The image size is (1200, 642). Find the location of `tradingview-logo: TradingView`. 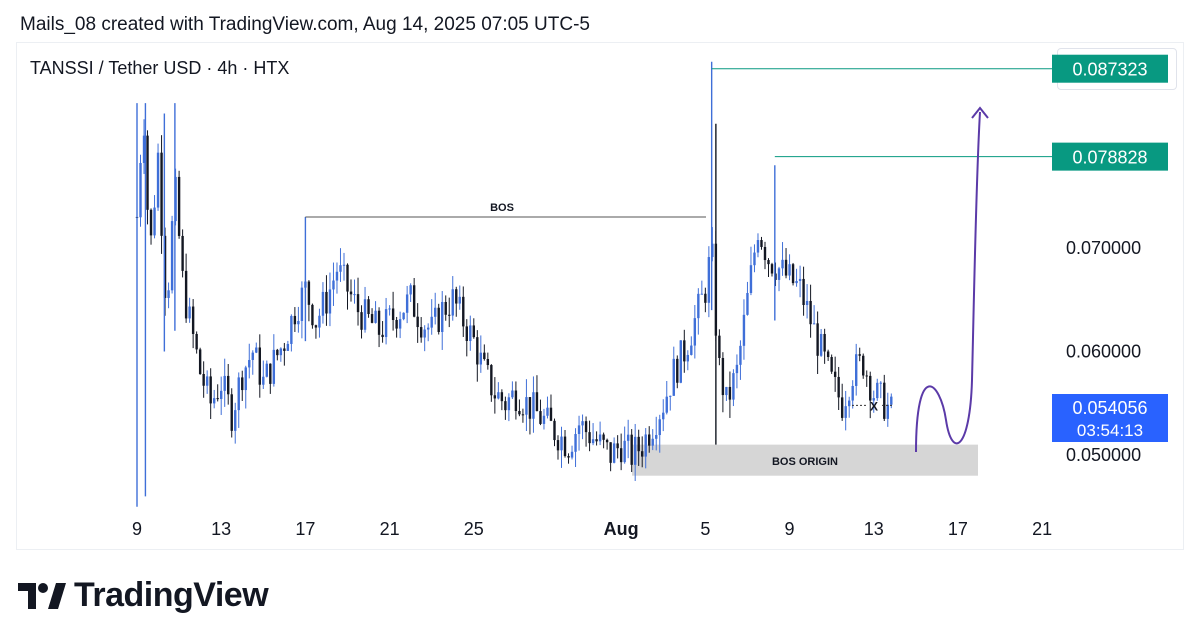

tradingview-logo: TradingView is located at coordinates (143, 595).